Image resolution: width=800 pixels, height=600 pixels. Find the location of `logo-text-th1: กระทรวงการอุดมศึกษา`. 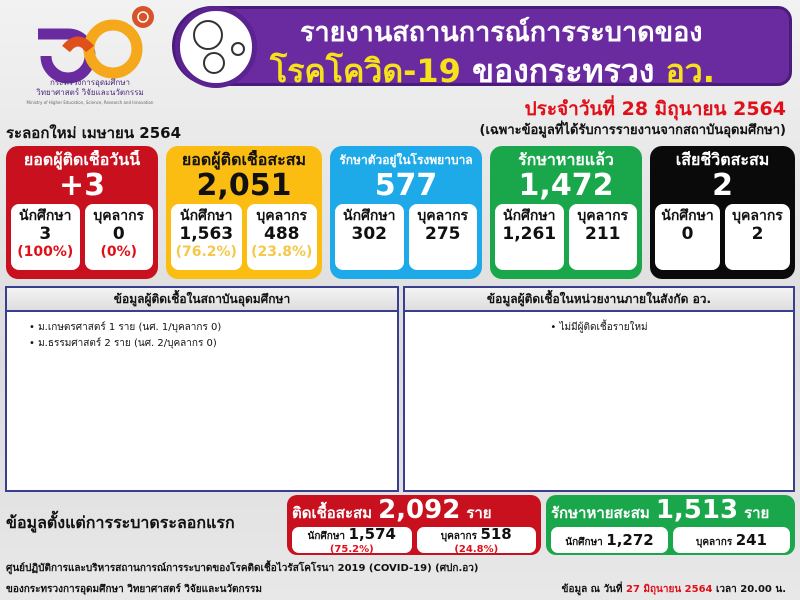

logo-text-th1: กระทรวงการอุดมศึกษา is located at coordinates (90, 82).